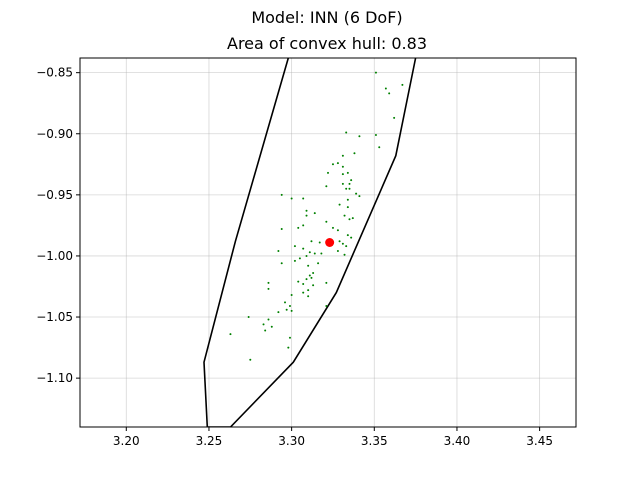 The height and width of the screenshot is (480, 640). What do you see at coordinates (54, 195) in the screenshot?
I see `y-tick-label: −0.95` at bounding box center [54, 195].